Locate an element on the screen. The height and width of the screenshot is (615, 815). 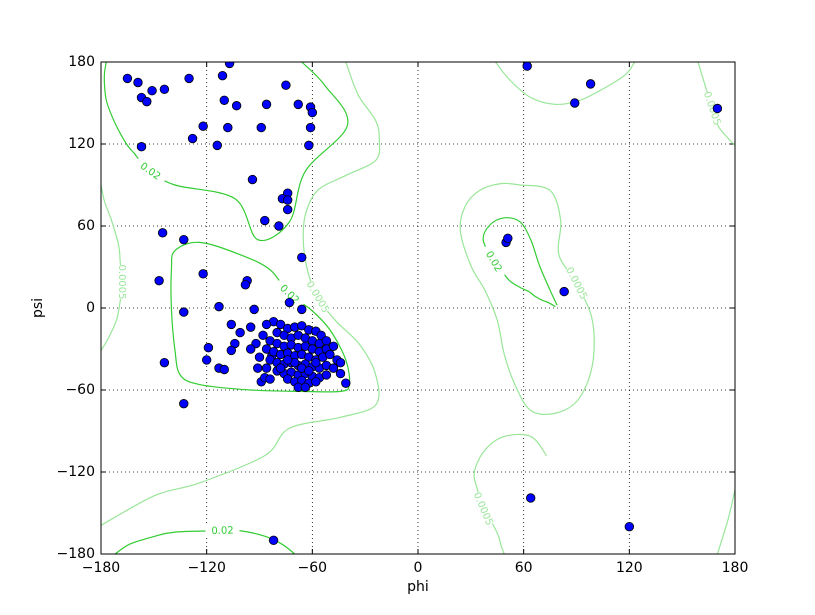
y-tick-label: −120 is located at coordinates (76, 472).